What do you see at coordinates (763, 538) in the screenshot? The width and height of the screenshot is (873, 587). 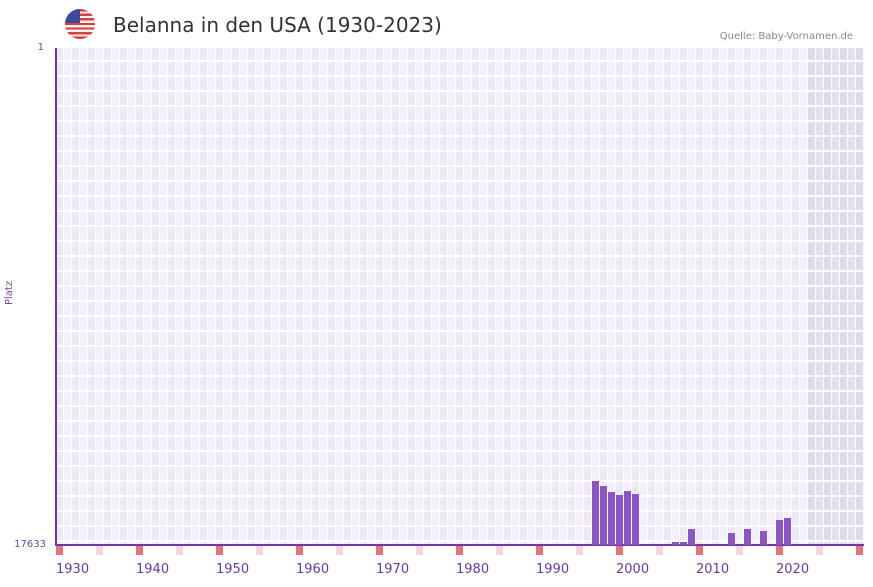 I see `bar-2018` at bounding box center [763, 538].